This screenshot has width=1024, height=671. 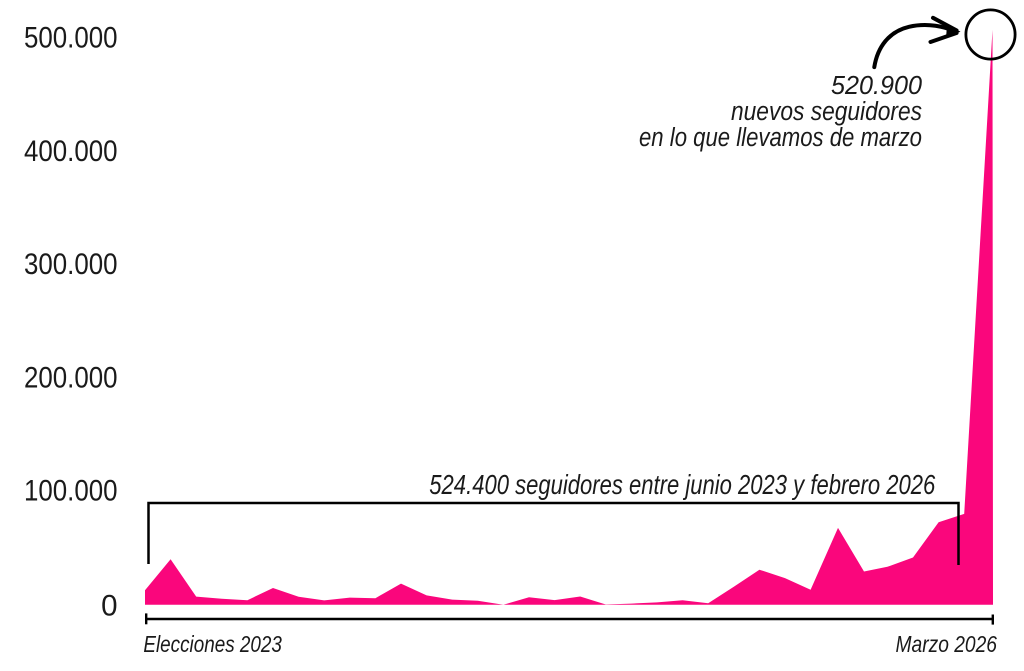 I want to click on svg-text: 520.900, so click(x=876, y=86).